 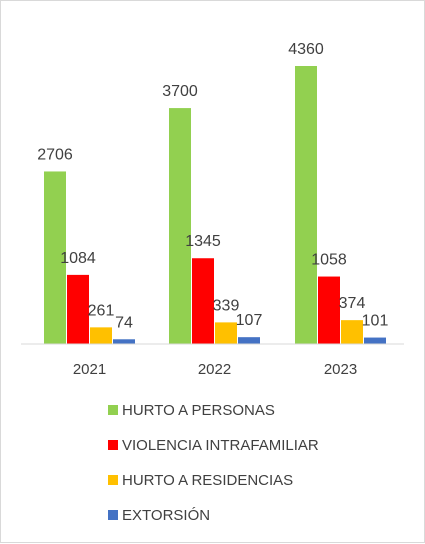 What do you see at coordinates (249, 320) in the screenshot?
I see `data-label-2022-series-3: 107` at bounding box center [249, 320].